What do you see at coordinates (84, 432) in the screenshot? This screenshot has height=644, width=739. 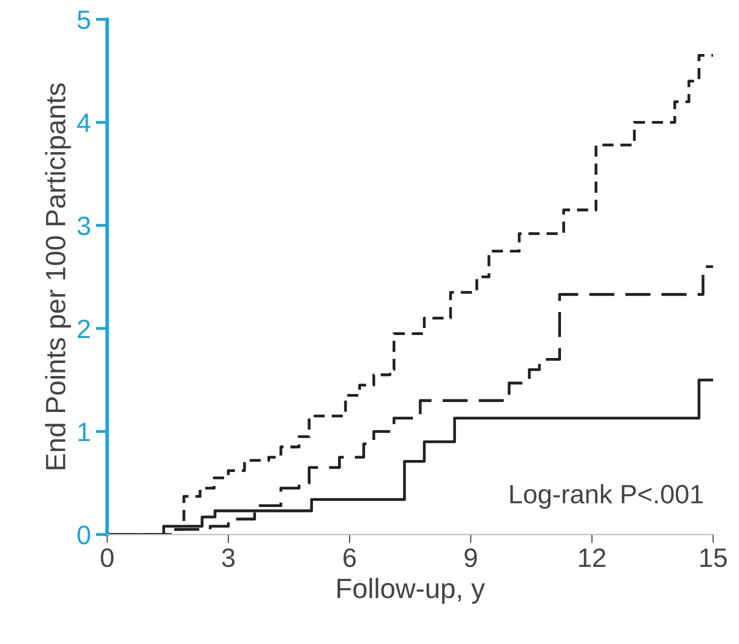 I see `y-tick-label: 1` at bounding box center [84, 432].